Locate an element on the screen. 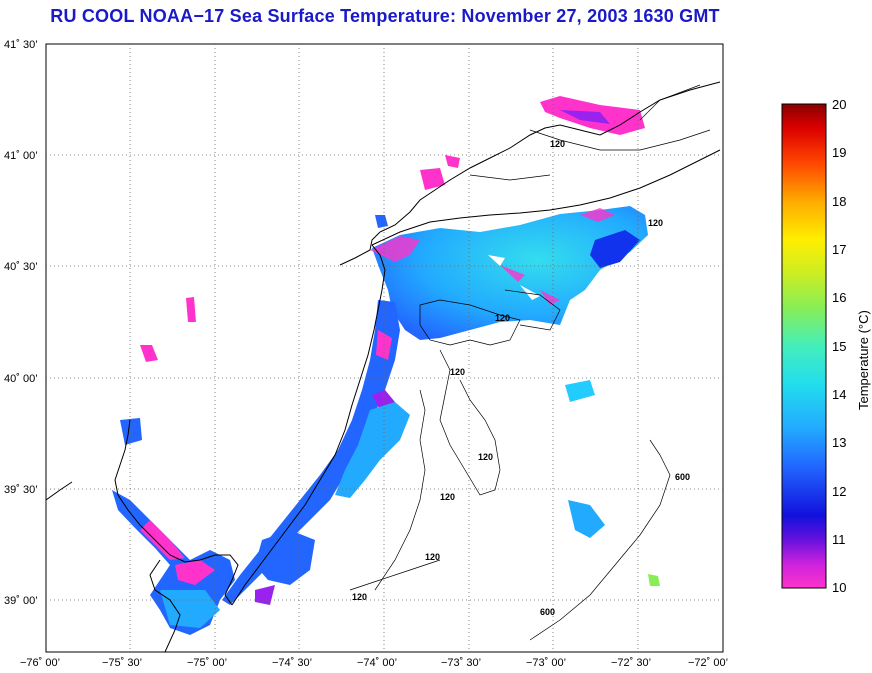 The height and width of the screenshot is (673, 872). lat-label: 39˚ 30’ is located at coordinates (21, 490).